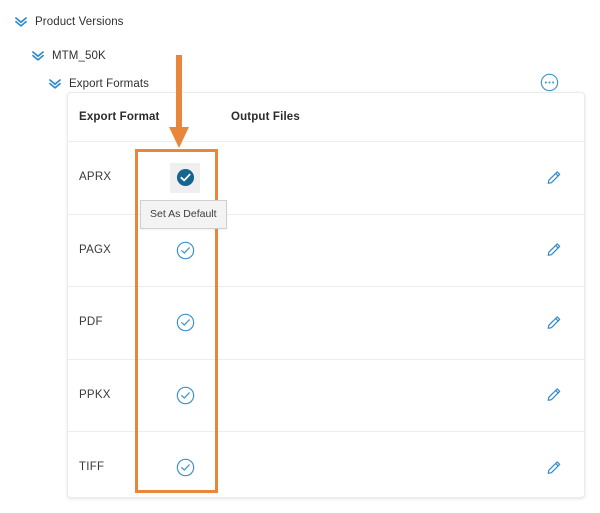 Image resolution: width=600 pixels, height=513 pixels. What do you see at coordinates (91, 322) in the screenshot?
I see `cell-export-format: PDF` at bounding box center [91, 322].